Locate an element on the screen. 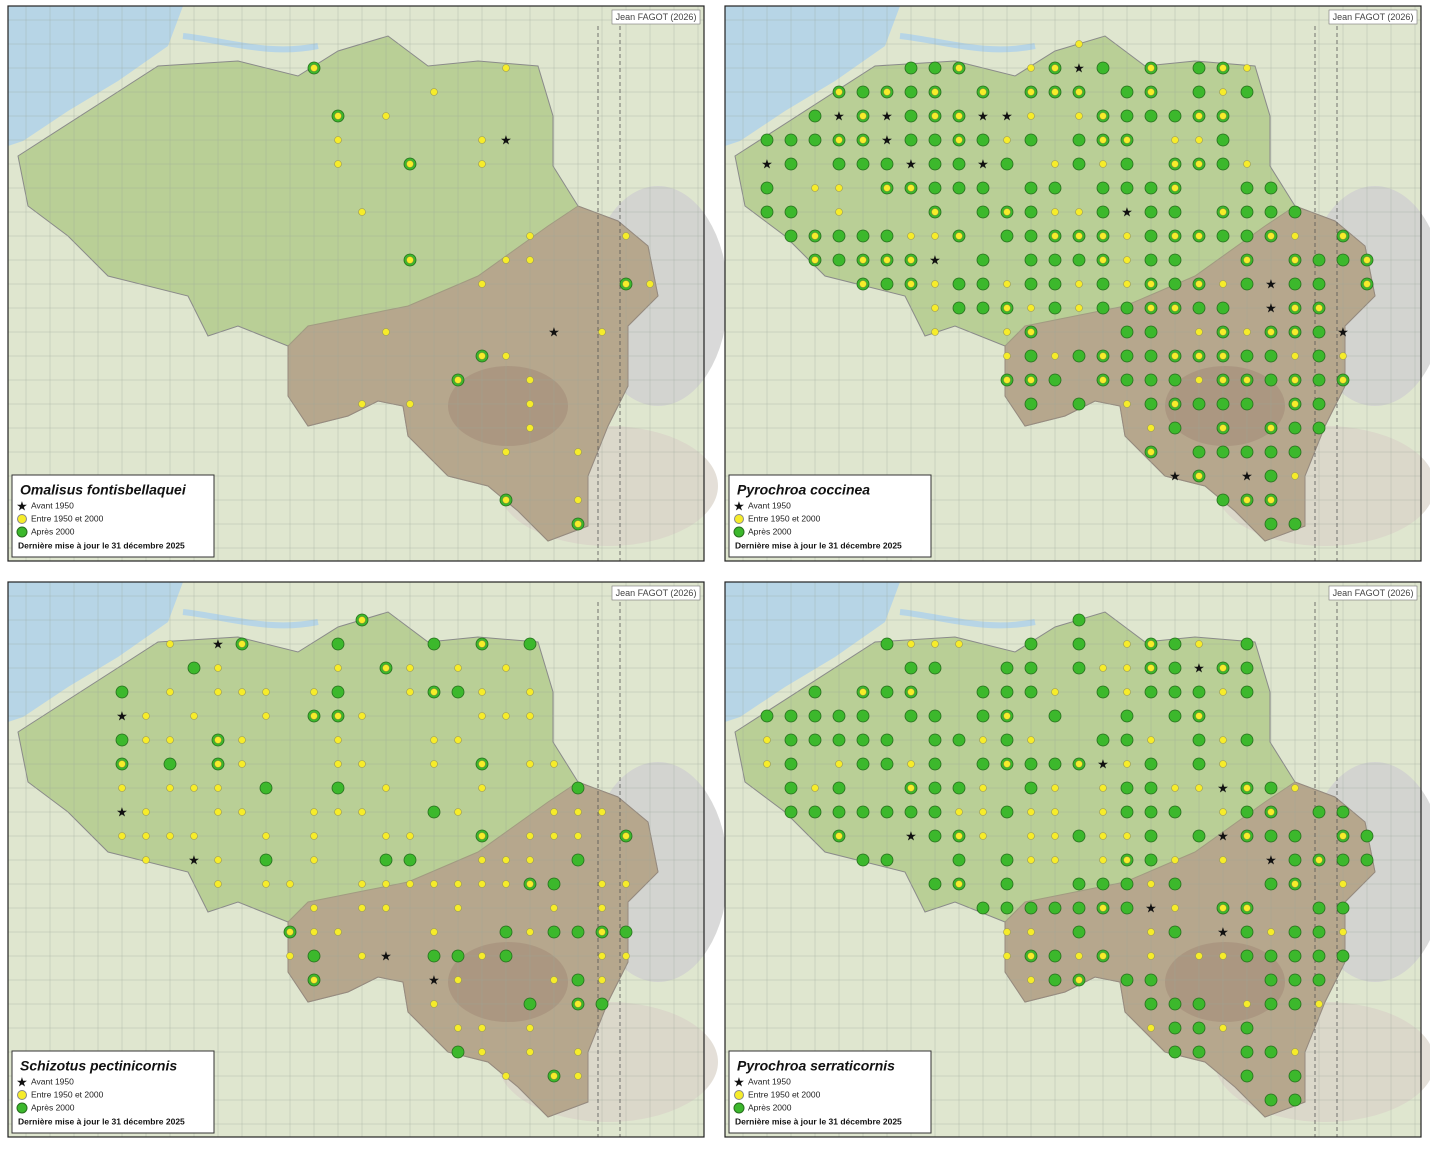 This screenshot has width=1430, height=1152. species-title: Pyrochroa coccinea is located at coordinates (803, 490).